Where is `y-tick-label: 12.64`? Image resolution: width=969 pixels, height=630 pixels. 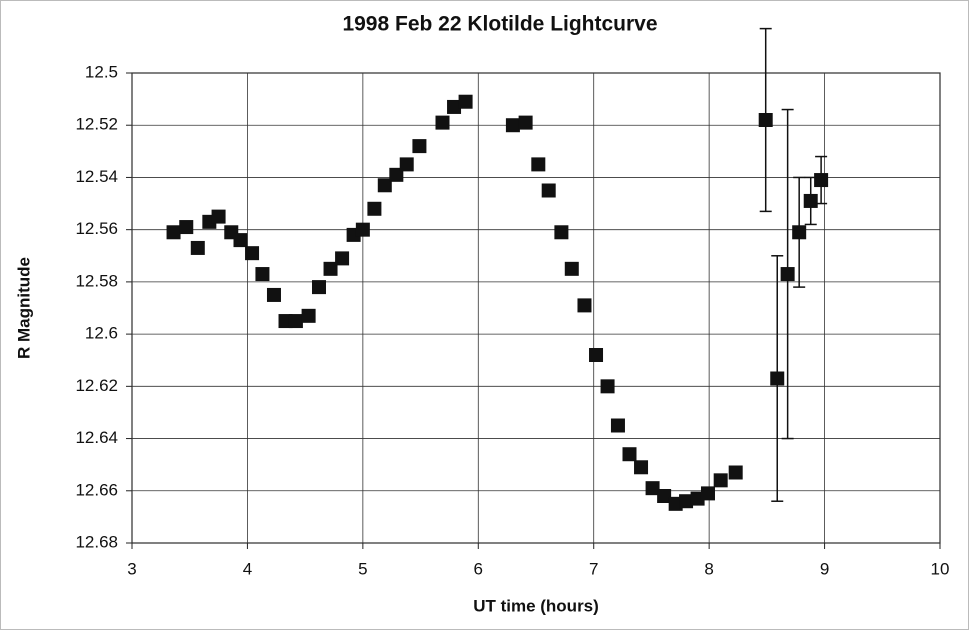
y-tick-label: 12.64 is located at coordinates (96, 437).